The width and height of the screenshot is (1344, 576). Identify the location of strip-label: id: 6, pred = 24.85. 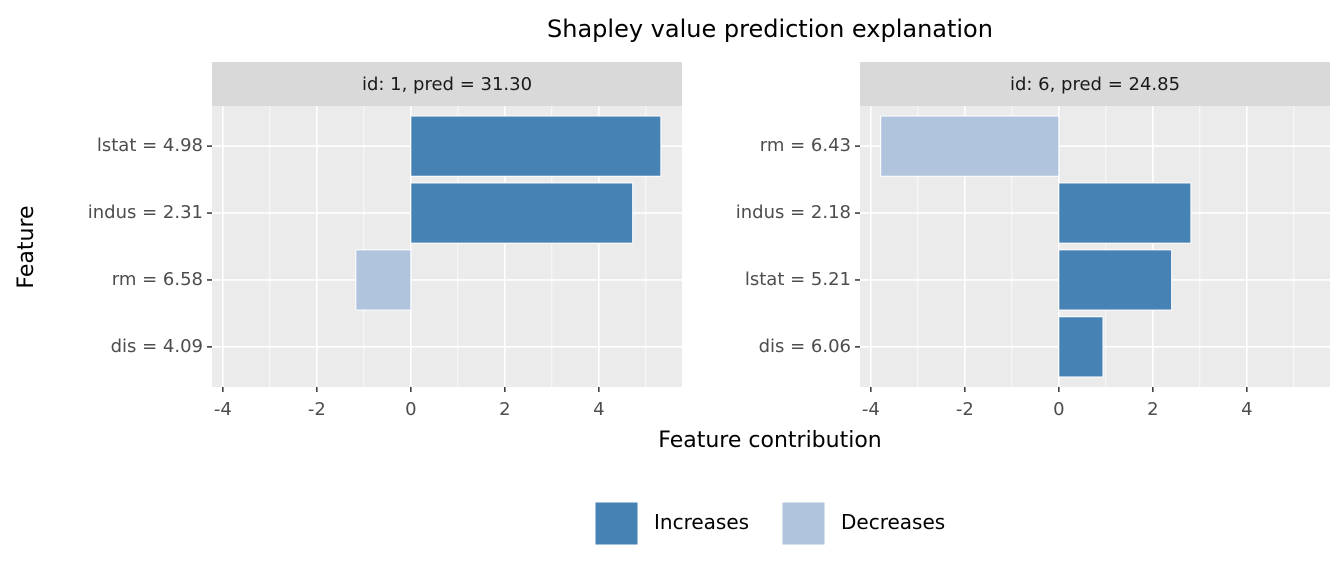
(1095, 84).